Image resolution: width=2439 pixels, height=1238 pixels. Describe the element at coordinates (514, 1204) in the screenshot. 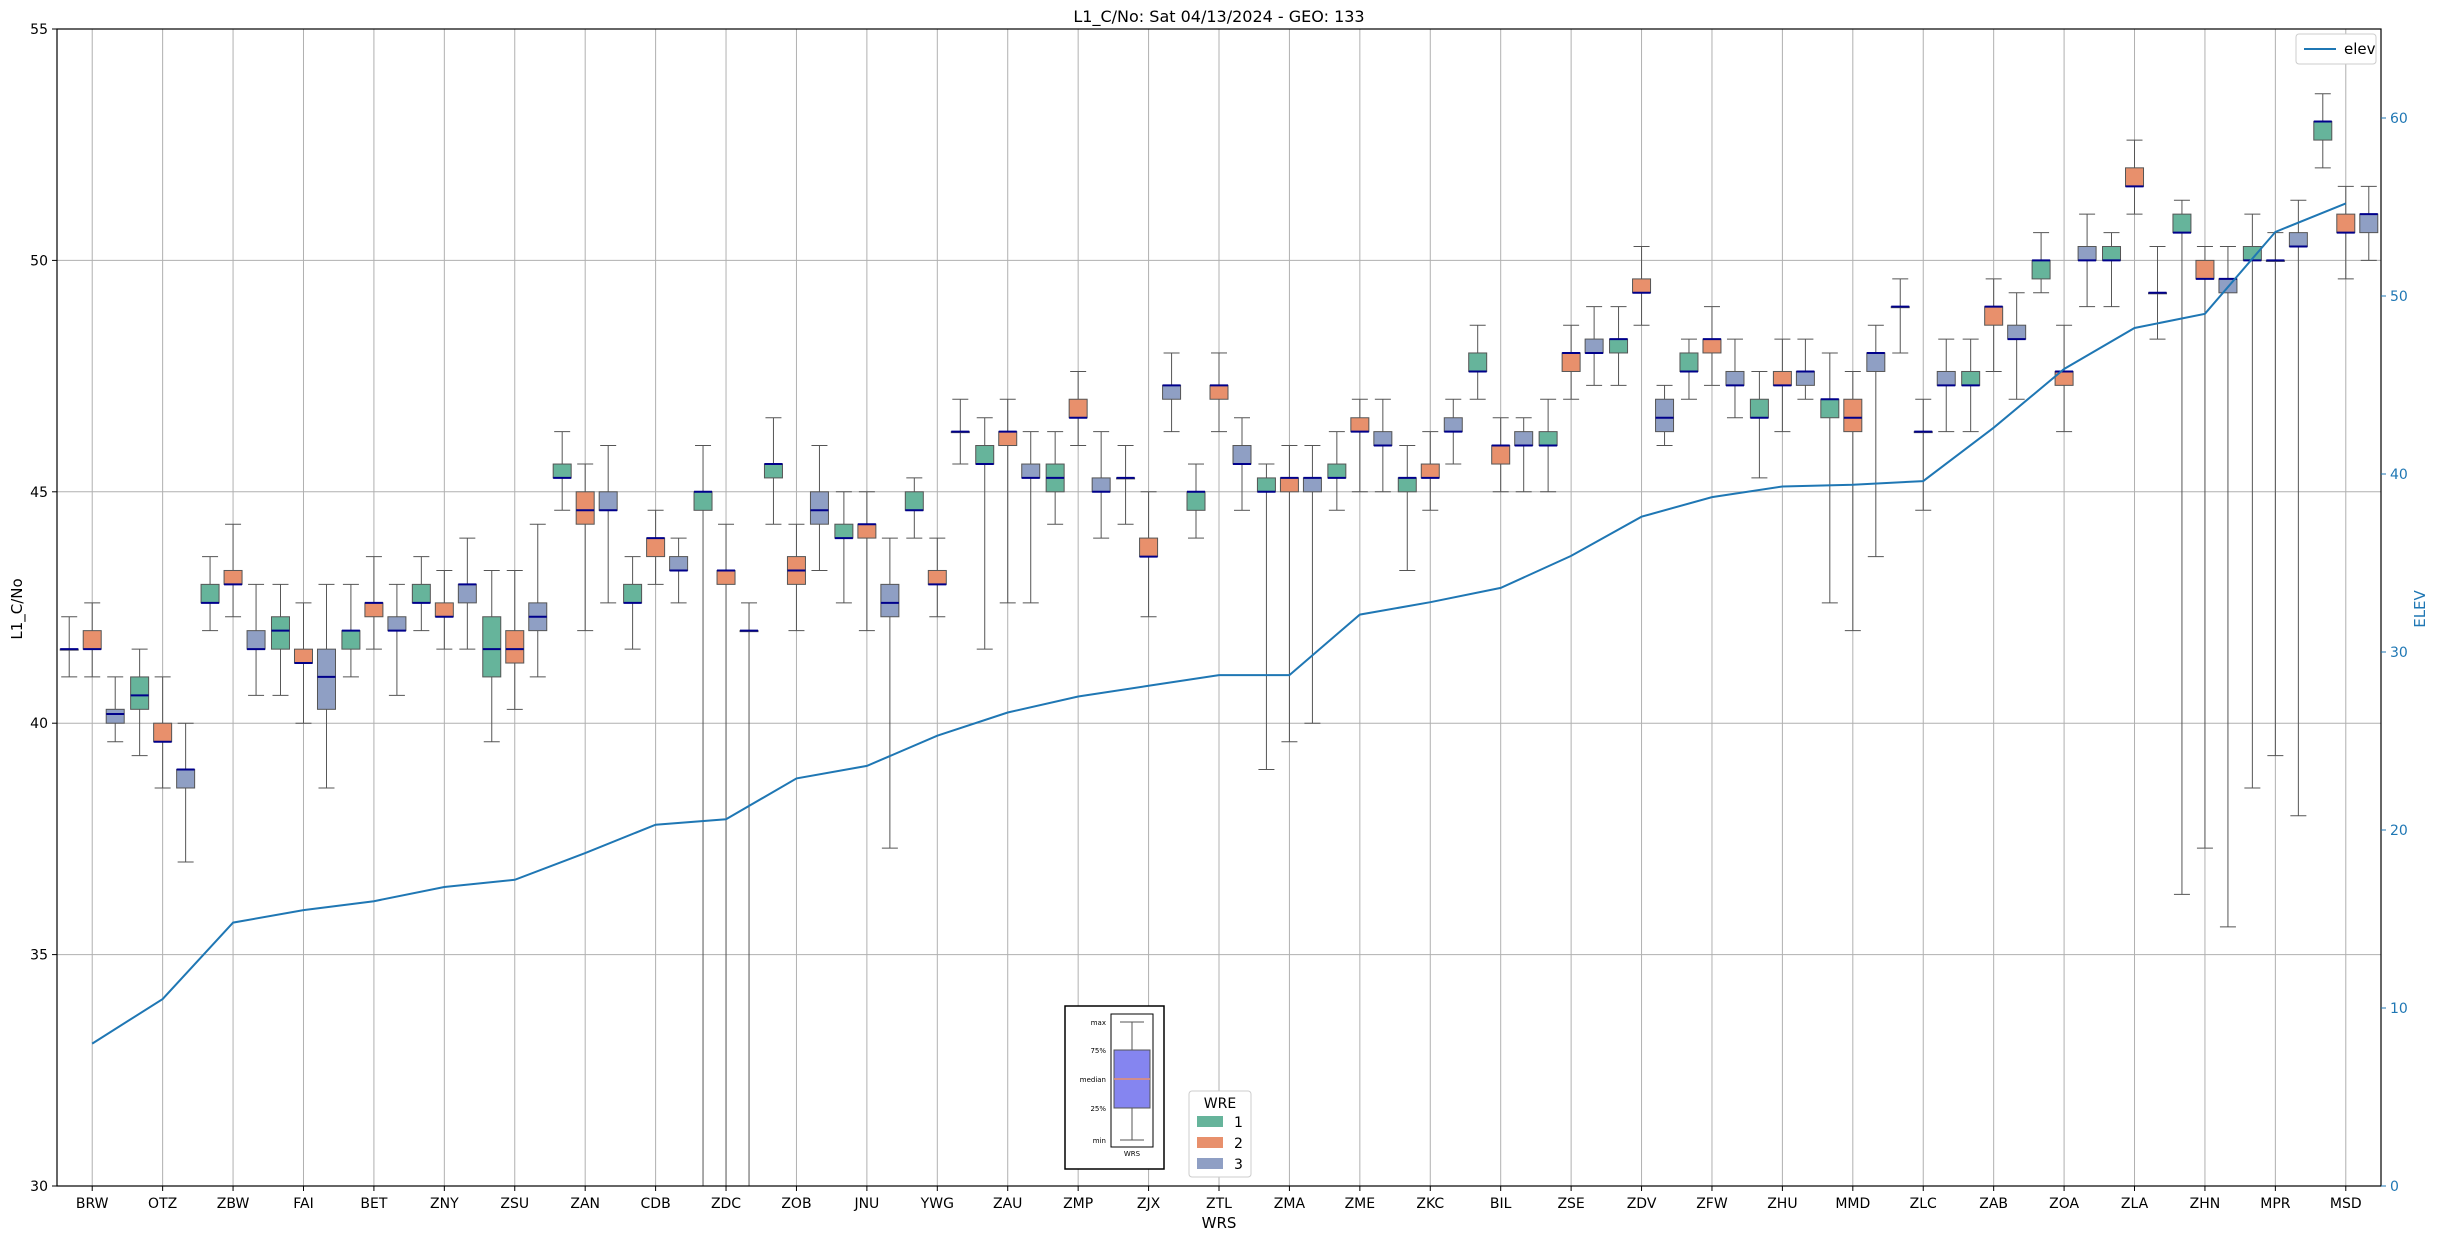

I see `x-tick-label: ZSU` at that location.